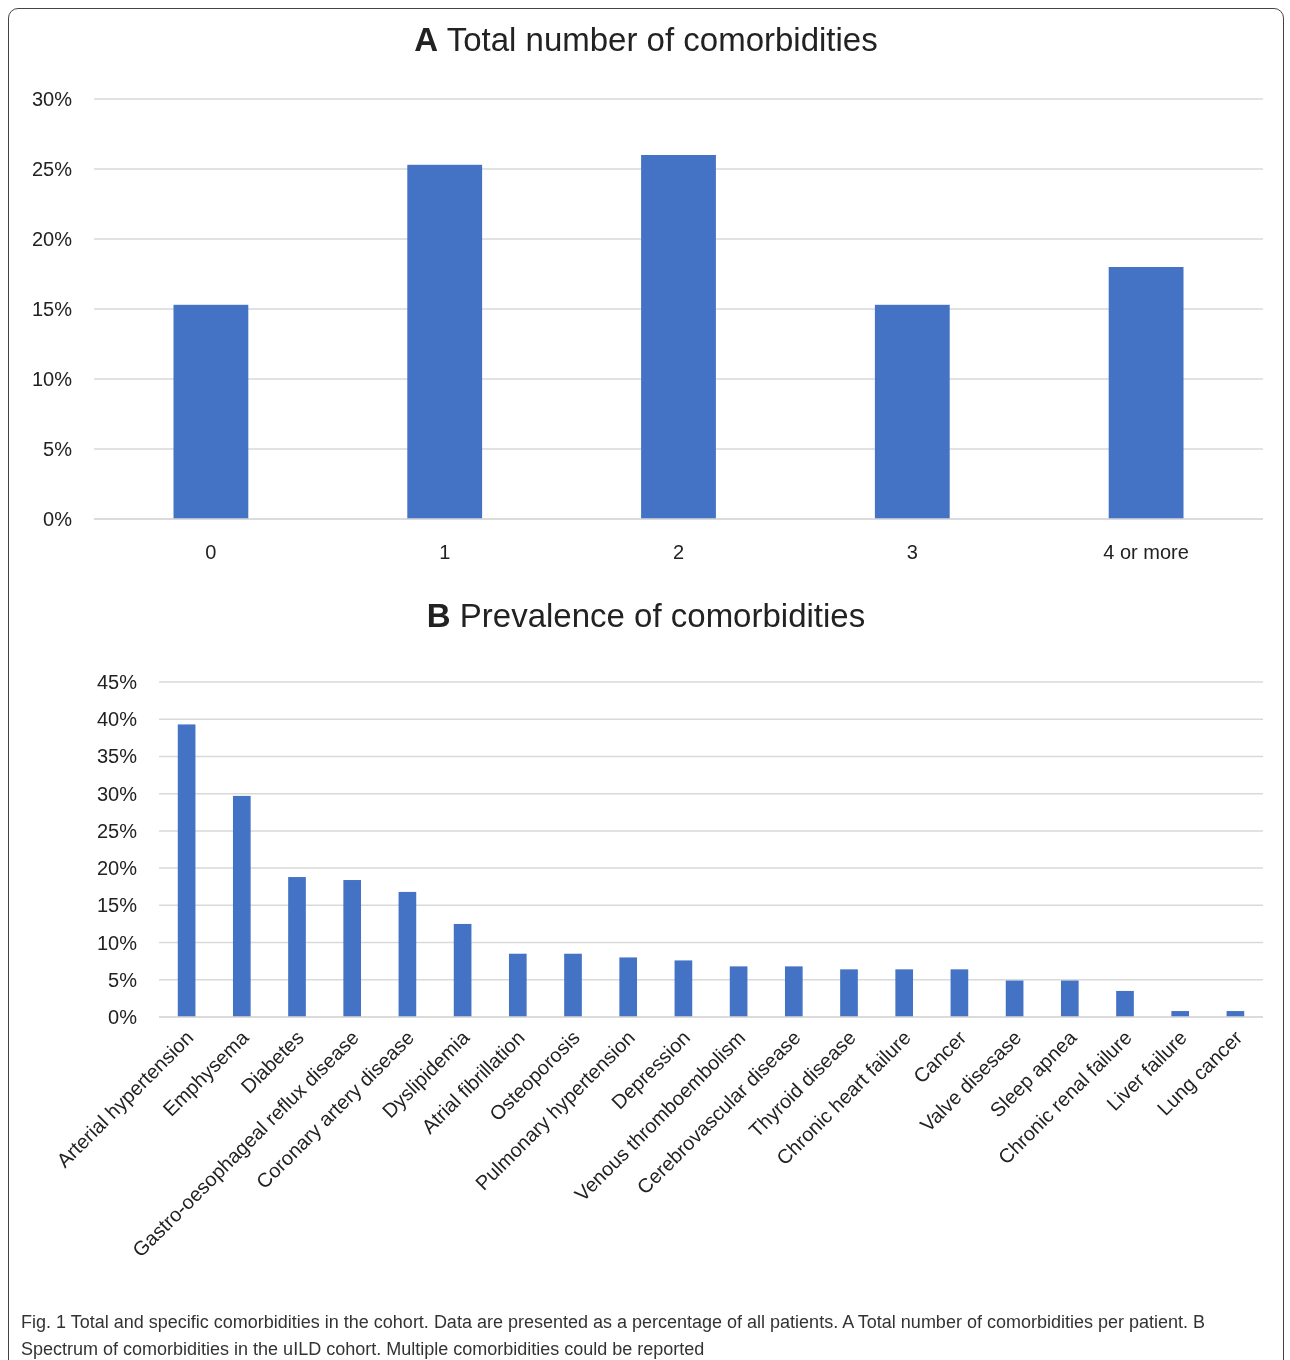  Describe the element at coordinates (117, 682) in the screenshot. I see `y-tick-label: 45%` at that location.